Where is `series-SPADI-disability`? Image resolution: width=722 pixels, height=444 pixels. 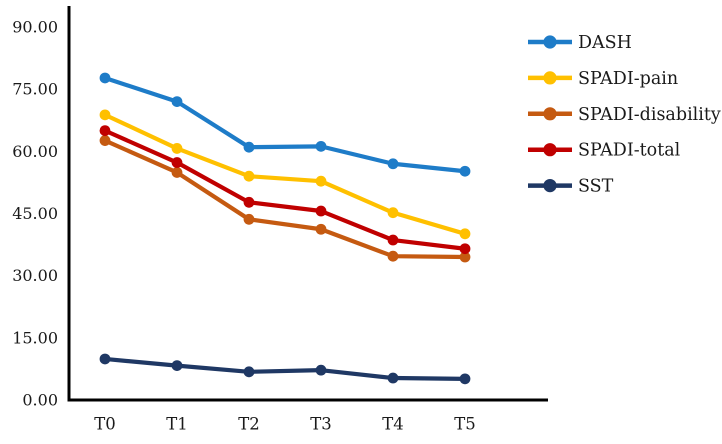
series-SPADI-disability is located at coordinates (285, 199).